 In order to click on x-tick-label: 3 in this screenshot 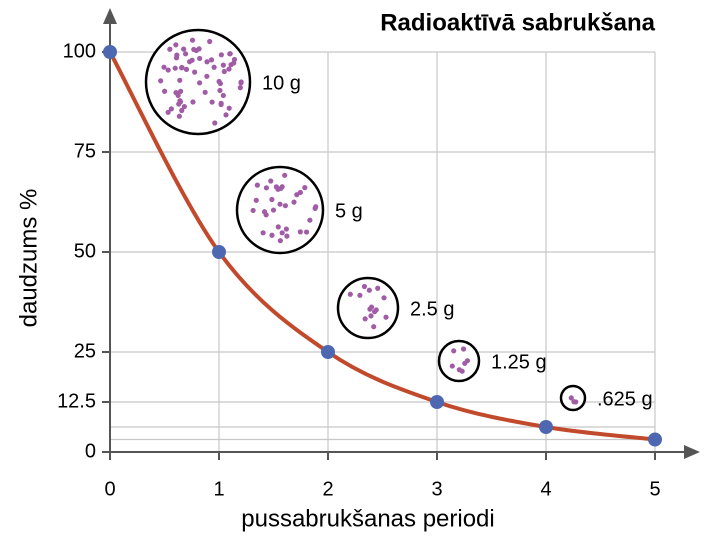, I will do `click(436, 489)`.